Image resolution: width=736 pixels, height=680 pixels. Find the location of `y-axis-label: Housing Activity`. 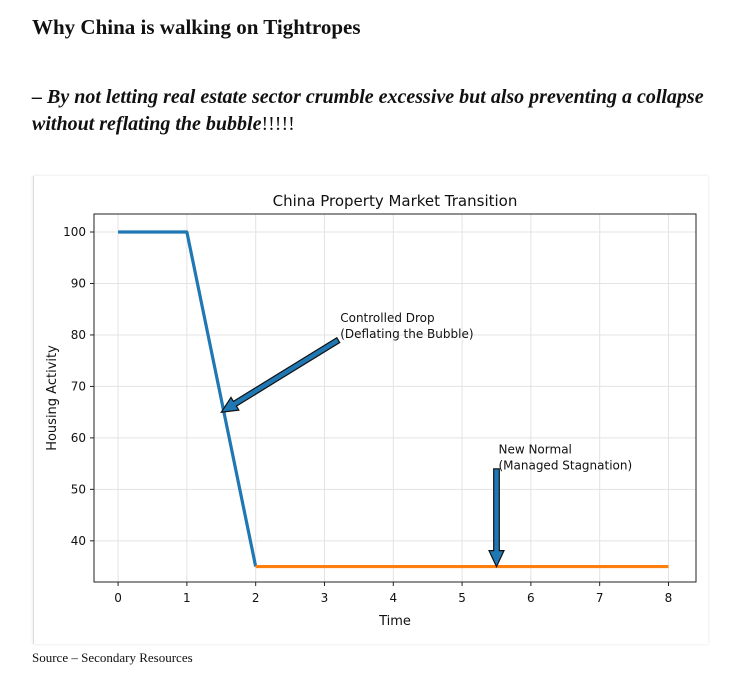

y-axis-label: Housing Activity is located at coordinates (52, 398).